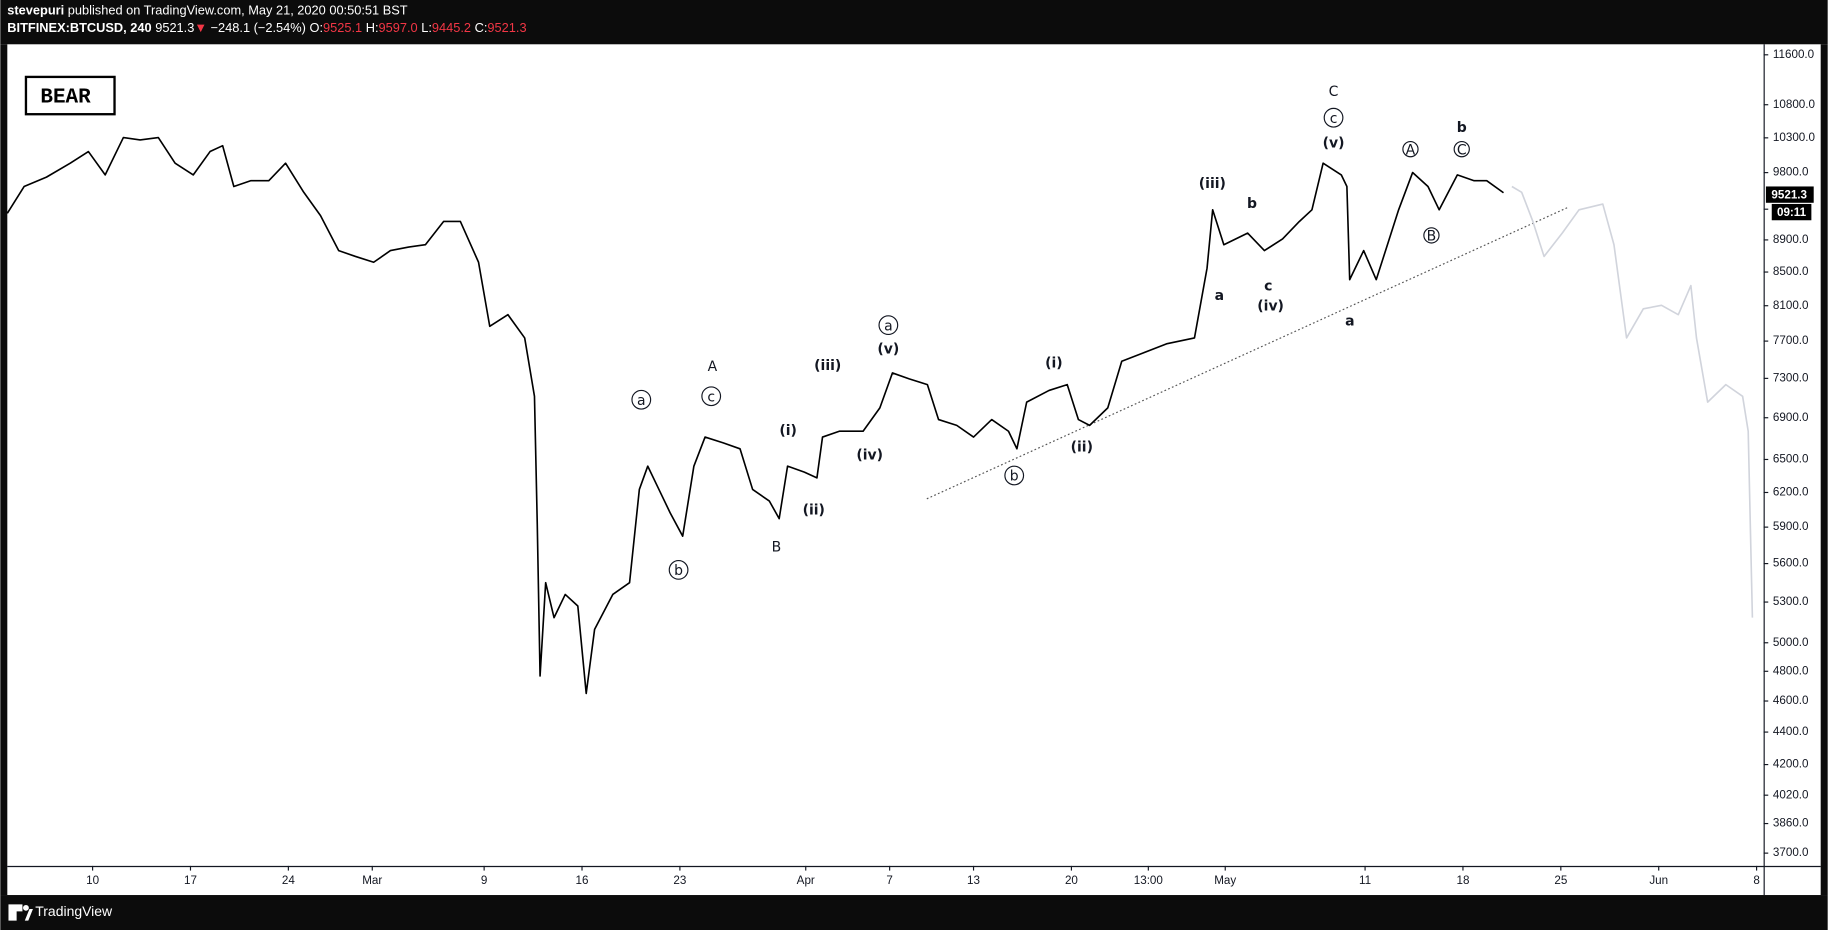 This screenshot has width=1828, height=930. What do you see at coordinates (1791, 377) in the screenshot?
I see `y-tick-label: 7300.0` at bounding box center [1791, 377].